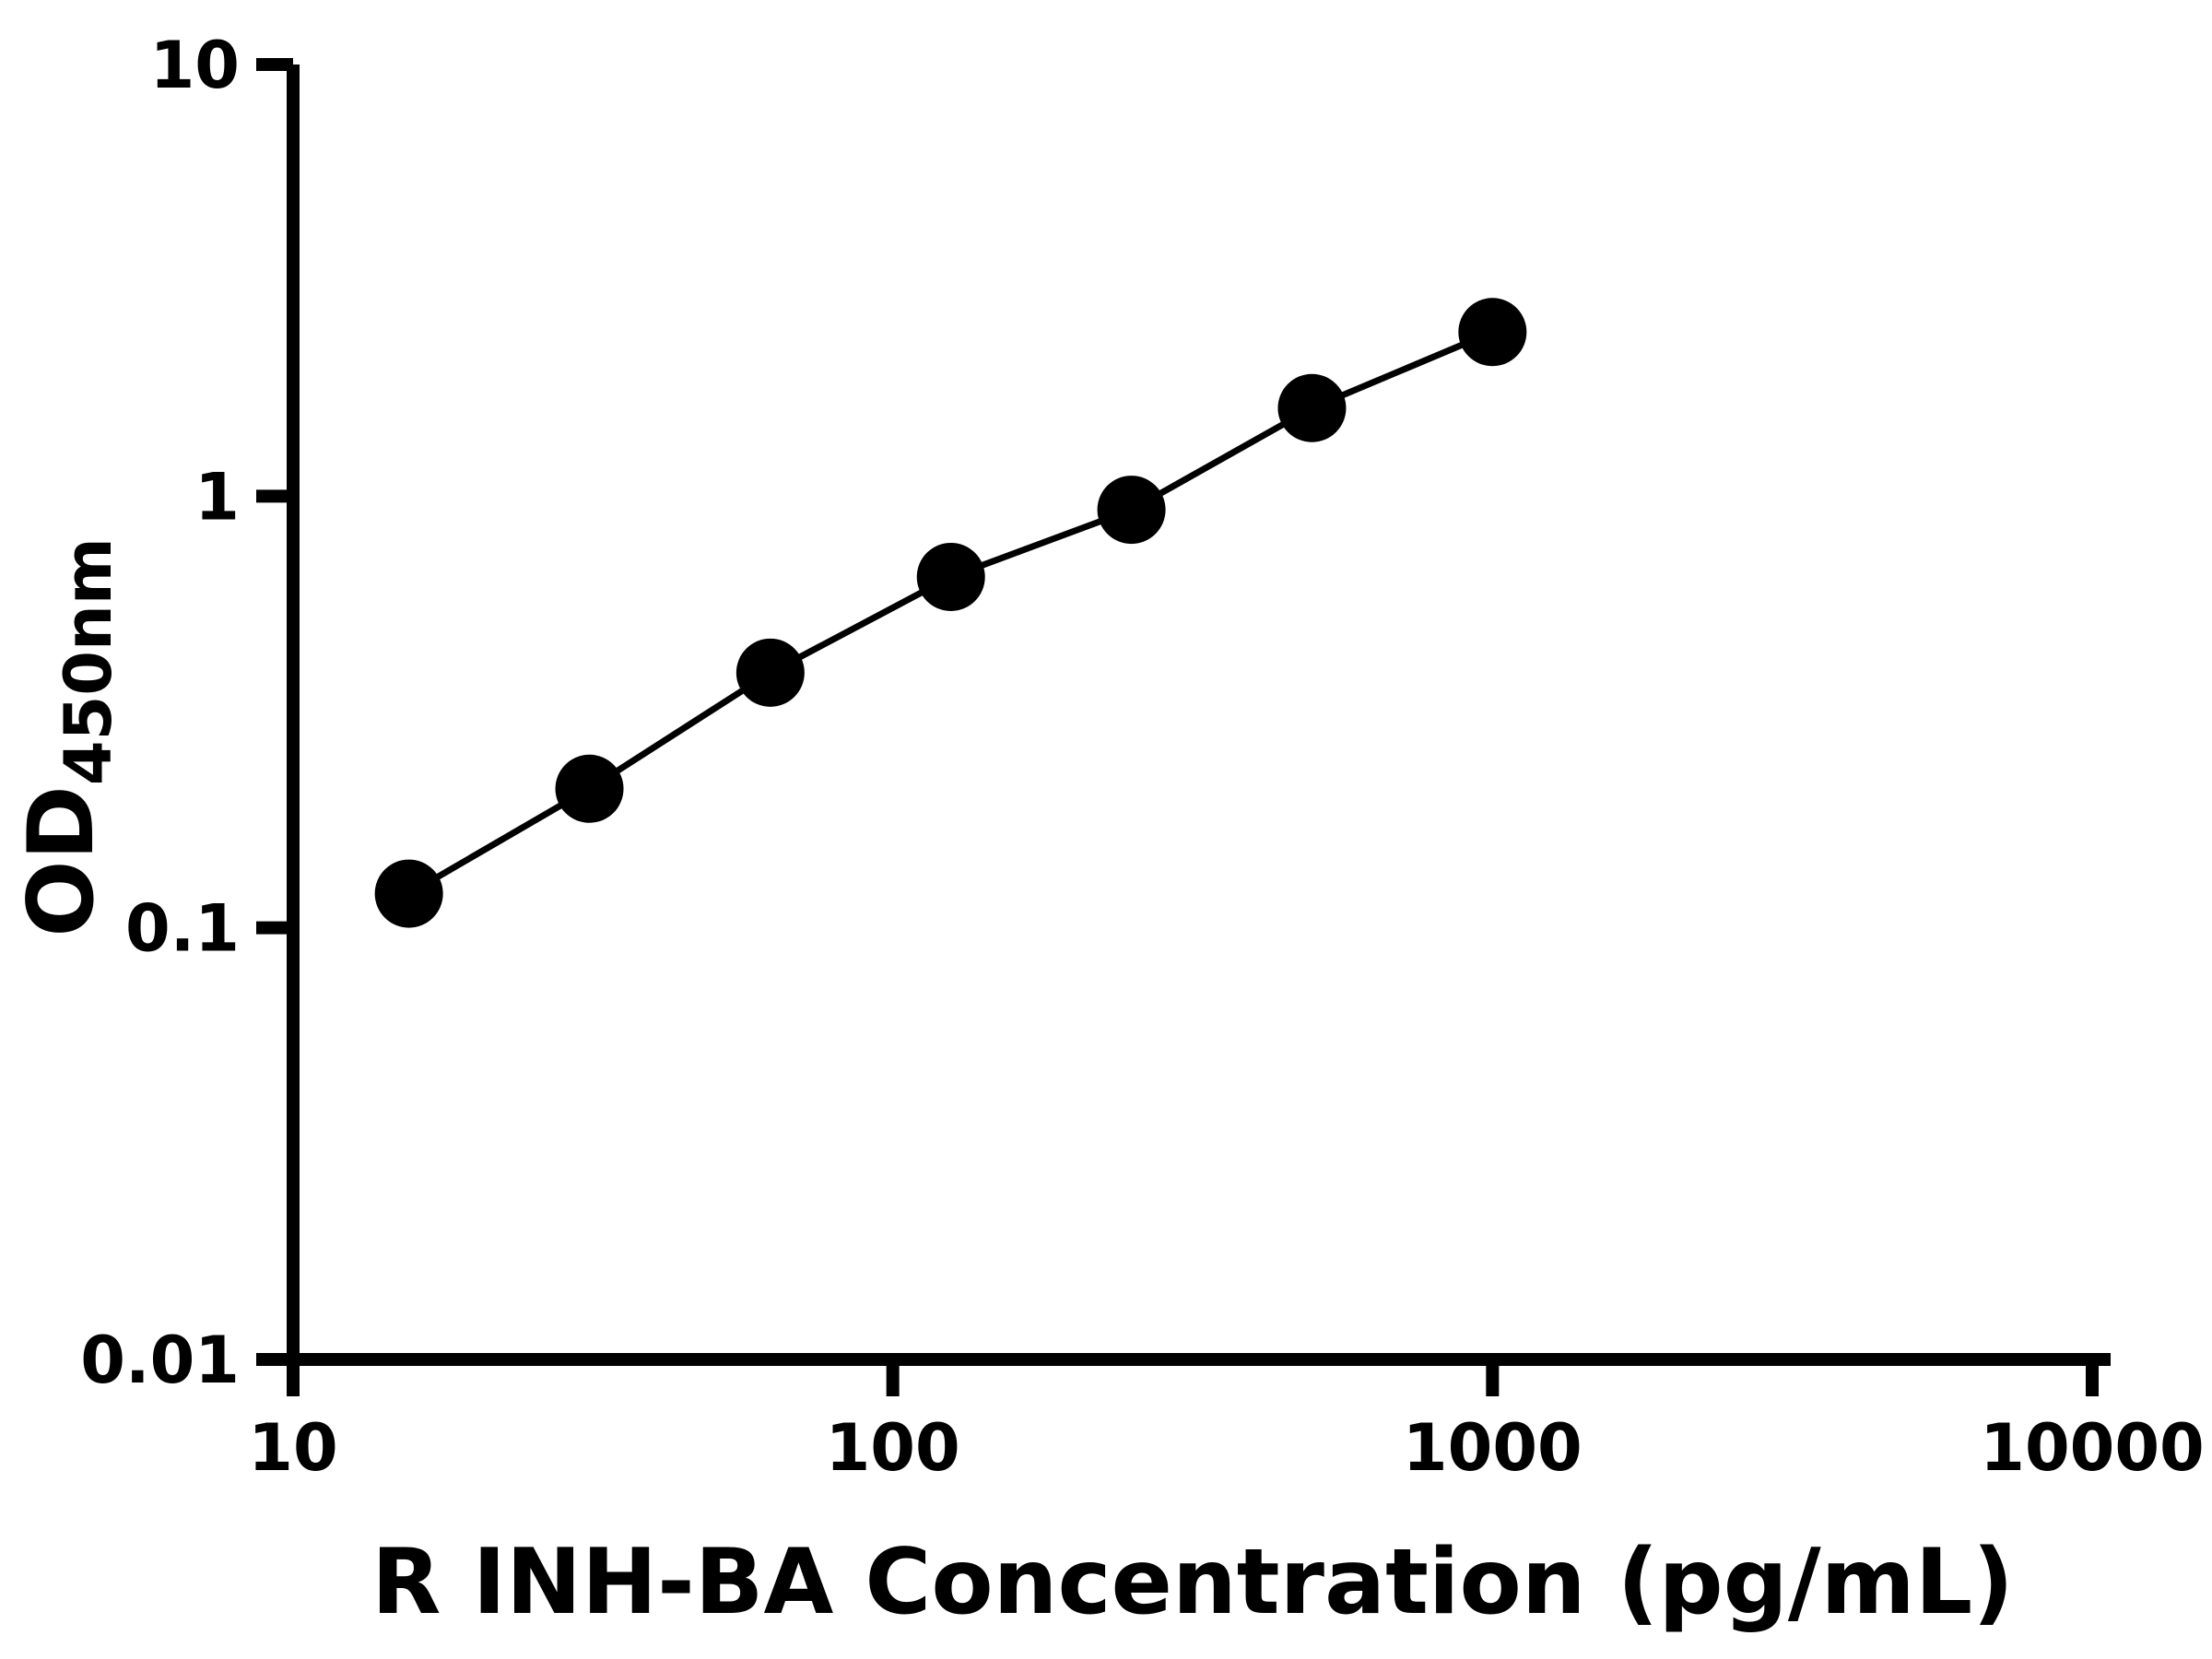 This screenshot has width=2212, height=1659. I want to click on x-axis-title: R INH-BA Concentration (pg/mL), so click(1192, 1582).